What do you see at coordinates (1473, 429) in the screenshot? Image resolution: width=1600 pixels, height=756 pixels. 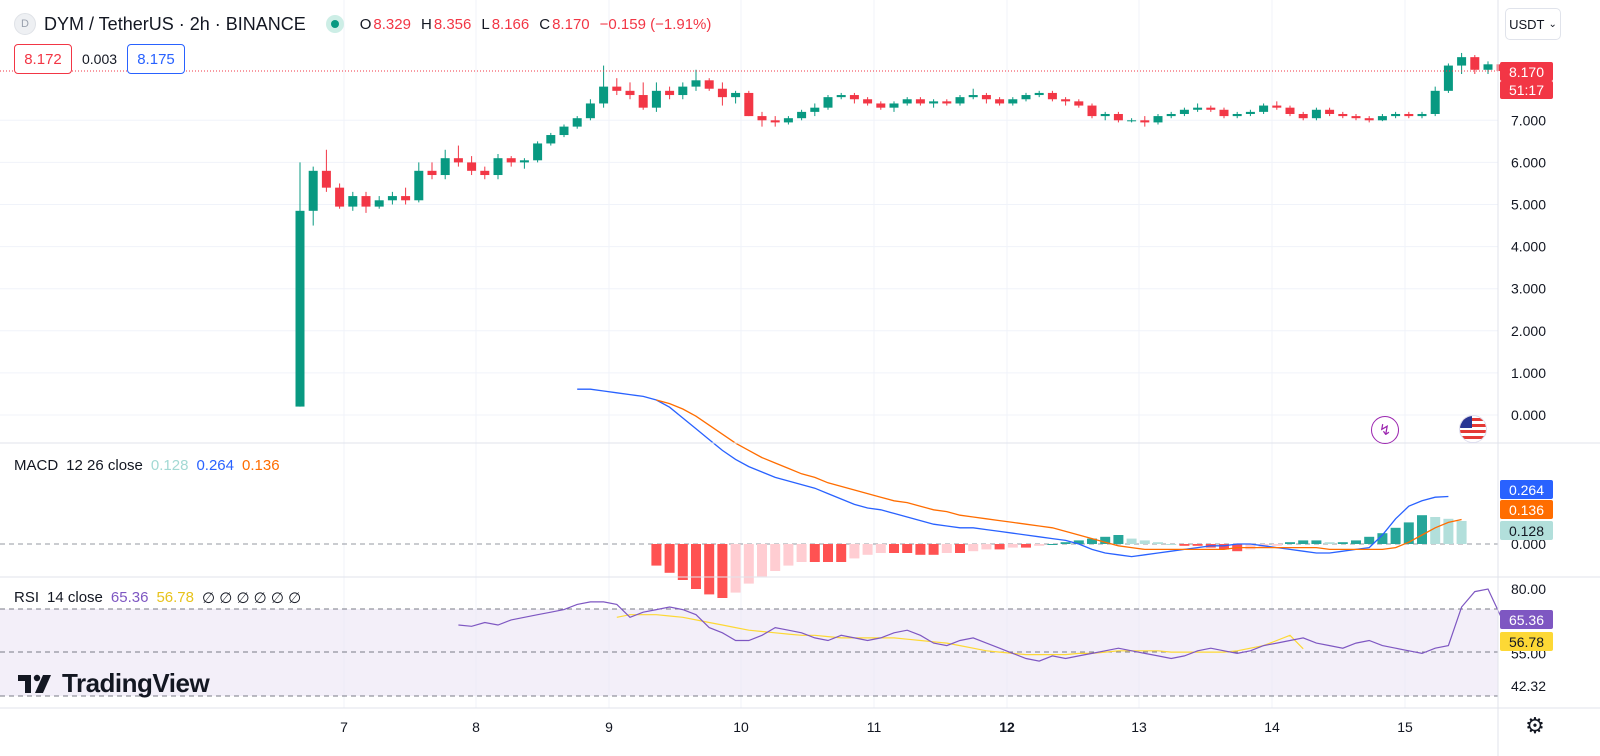 I see `us-flag-icon` at bounding box center [1473, 429].